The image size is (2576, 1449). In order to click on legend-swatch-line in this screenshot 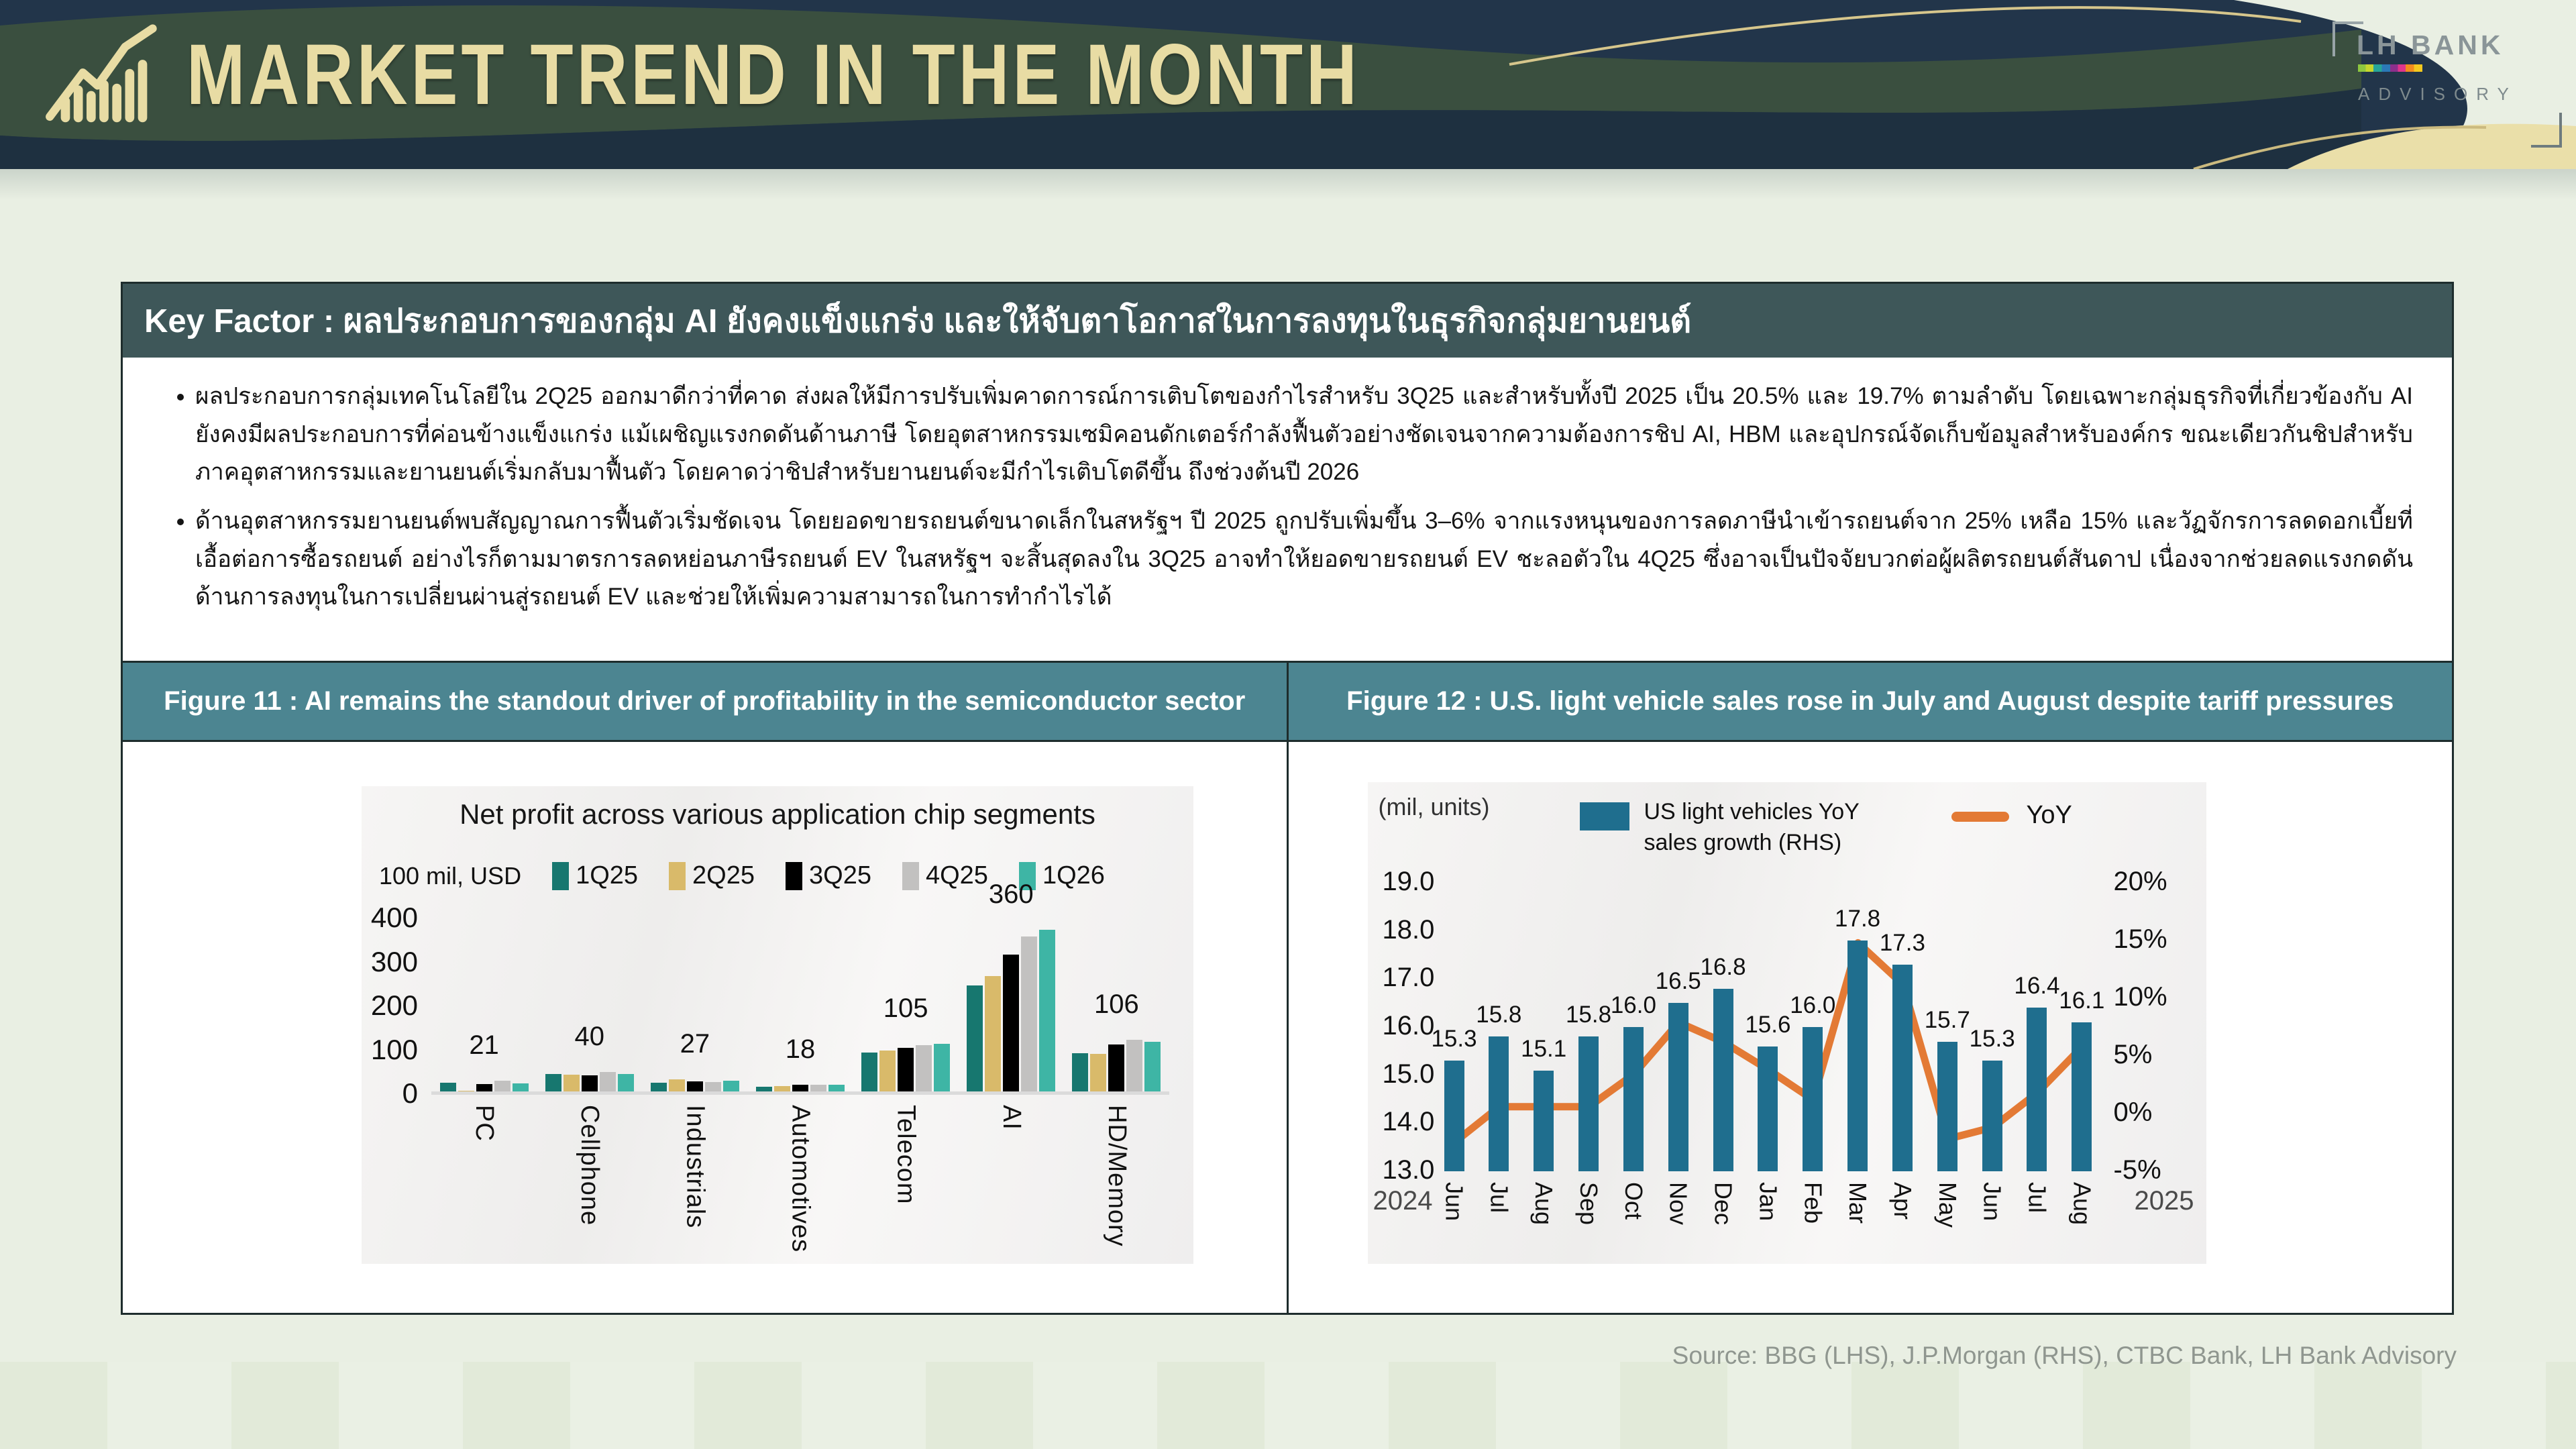, I will do `click(1980, 817)`.